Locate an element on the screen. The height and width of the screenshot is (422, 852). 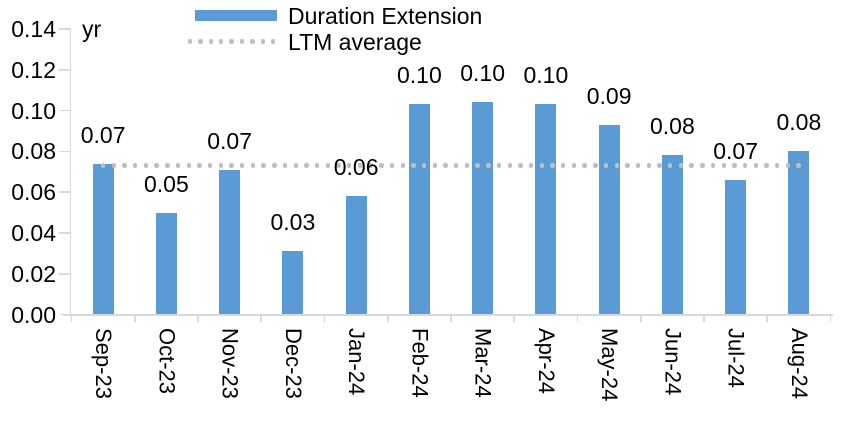
data-label-sep-23: 0.07 is located at coordinates (103, 134).